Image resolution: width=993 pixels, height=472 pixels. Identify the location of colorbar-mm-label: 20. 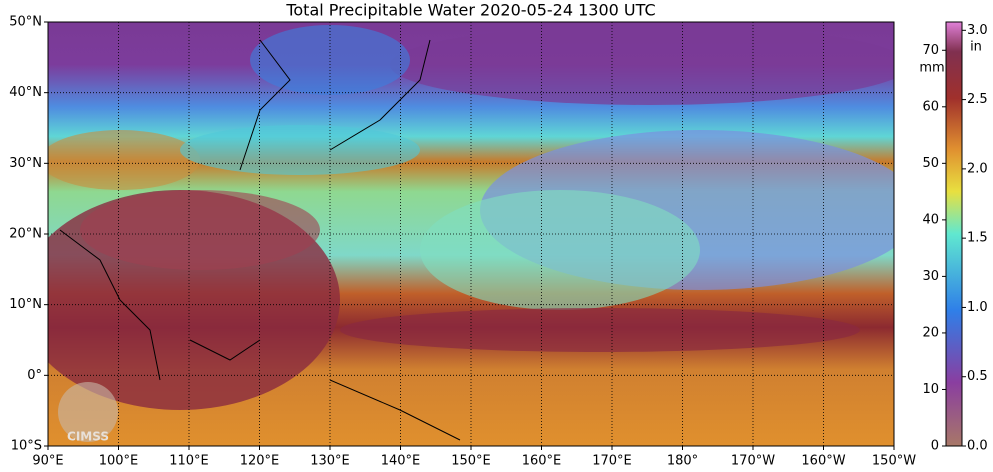
(930, 332).